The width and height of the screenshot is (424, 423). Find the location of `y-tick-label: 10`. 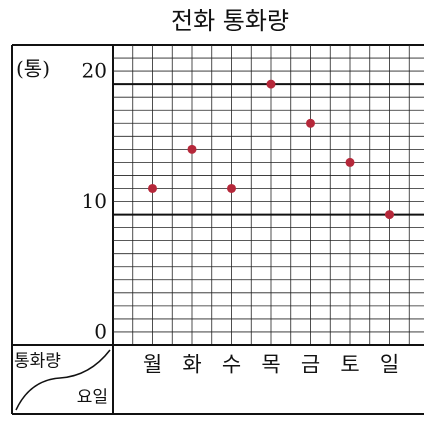

y-tick-label: 10 is located at coordinates (94, 201).